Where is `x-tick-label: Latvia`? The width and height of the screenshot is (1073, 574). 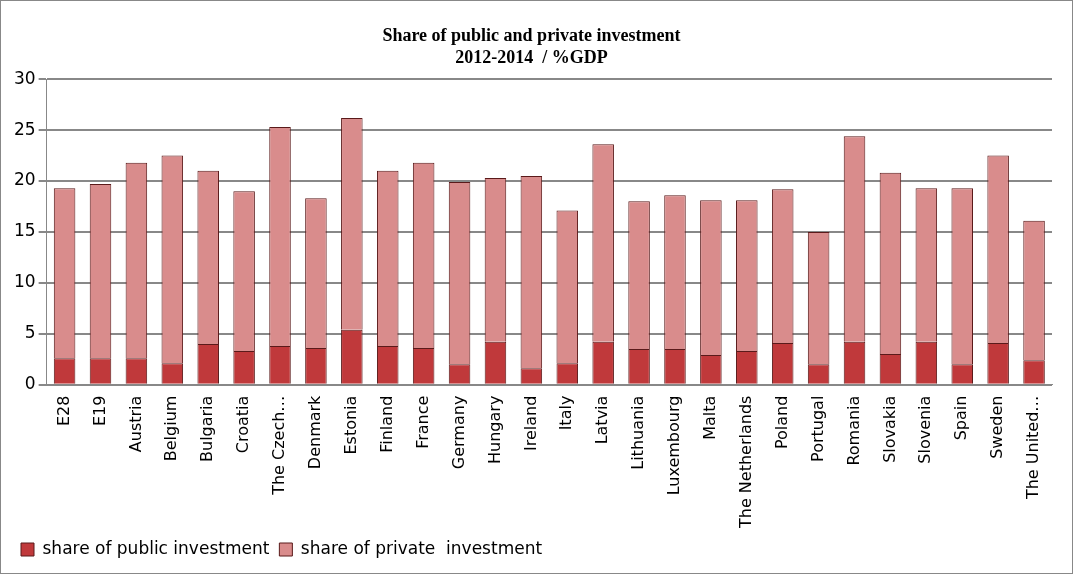 x-tick-label: Latvia is located at coordinates (602, 420).